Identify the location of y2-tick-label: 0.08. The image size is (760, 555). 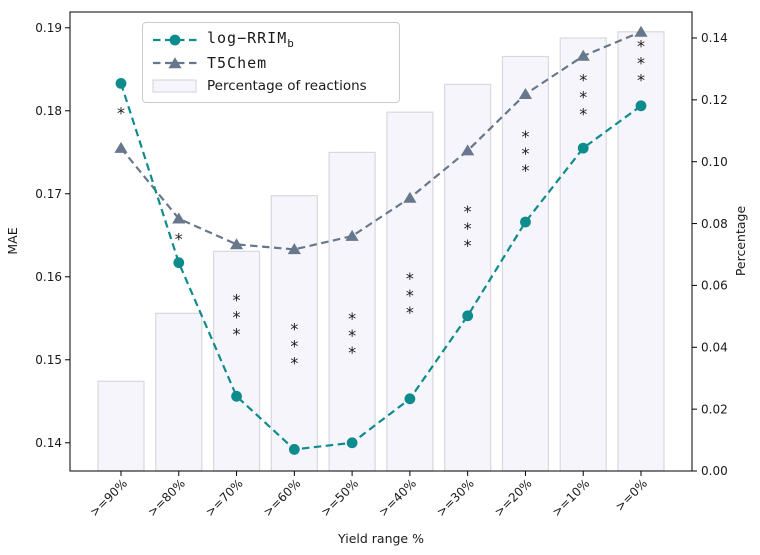
(714, 224).